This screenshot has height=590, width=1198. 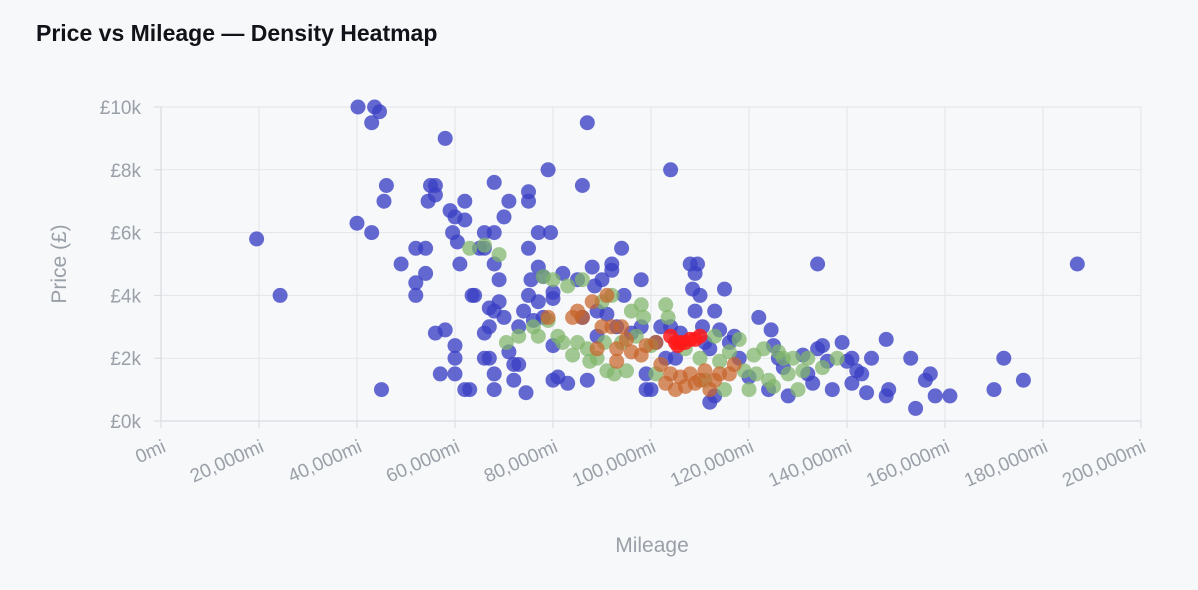 What do you see at coordinates (1104, 463) in the screenshot?
I see `x-tick-label: 200,000mi` at bounding box center [1104, 463].